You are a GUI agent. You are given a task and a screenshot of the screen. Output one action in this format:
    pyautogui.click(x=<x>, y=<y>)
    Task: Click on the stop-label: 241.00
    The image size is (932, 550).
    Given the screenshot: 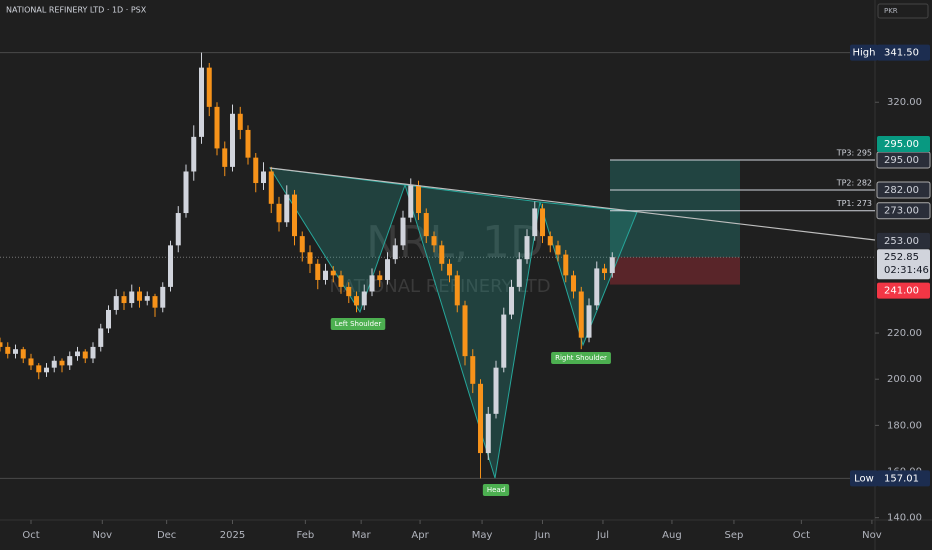 What is the action you would take?
    pyautogui.click(x=901, y=291)
    